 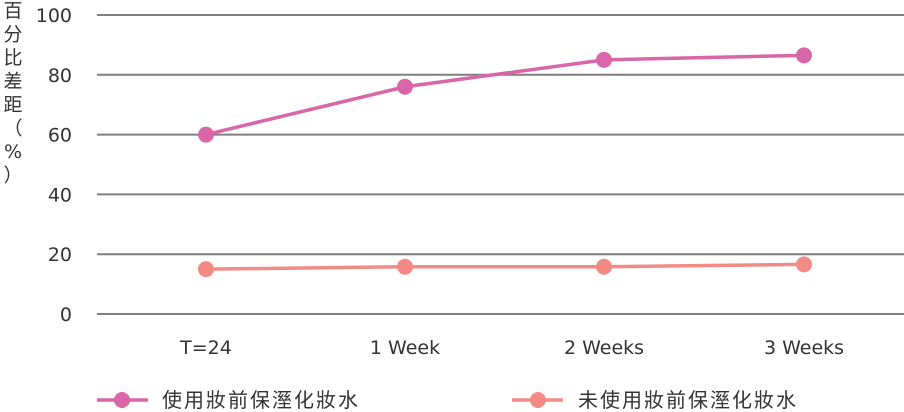 I want to click on y-tick-label: 100, so click(x=54, y=16).